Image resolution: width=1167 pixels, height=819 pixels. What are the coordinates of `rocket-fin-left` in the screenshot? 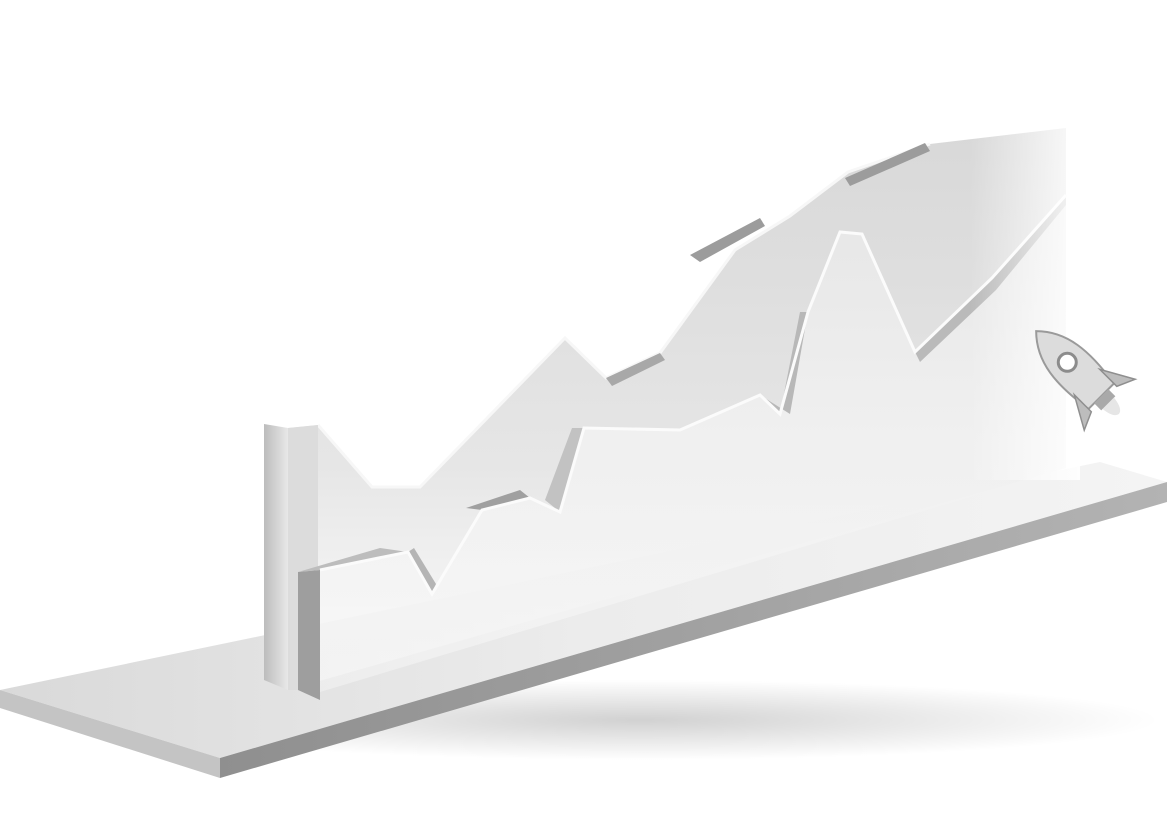 It's located at (1082, 412).